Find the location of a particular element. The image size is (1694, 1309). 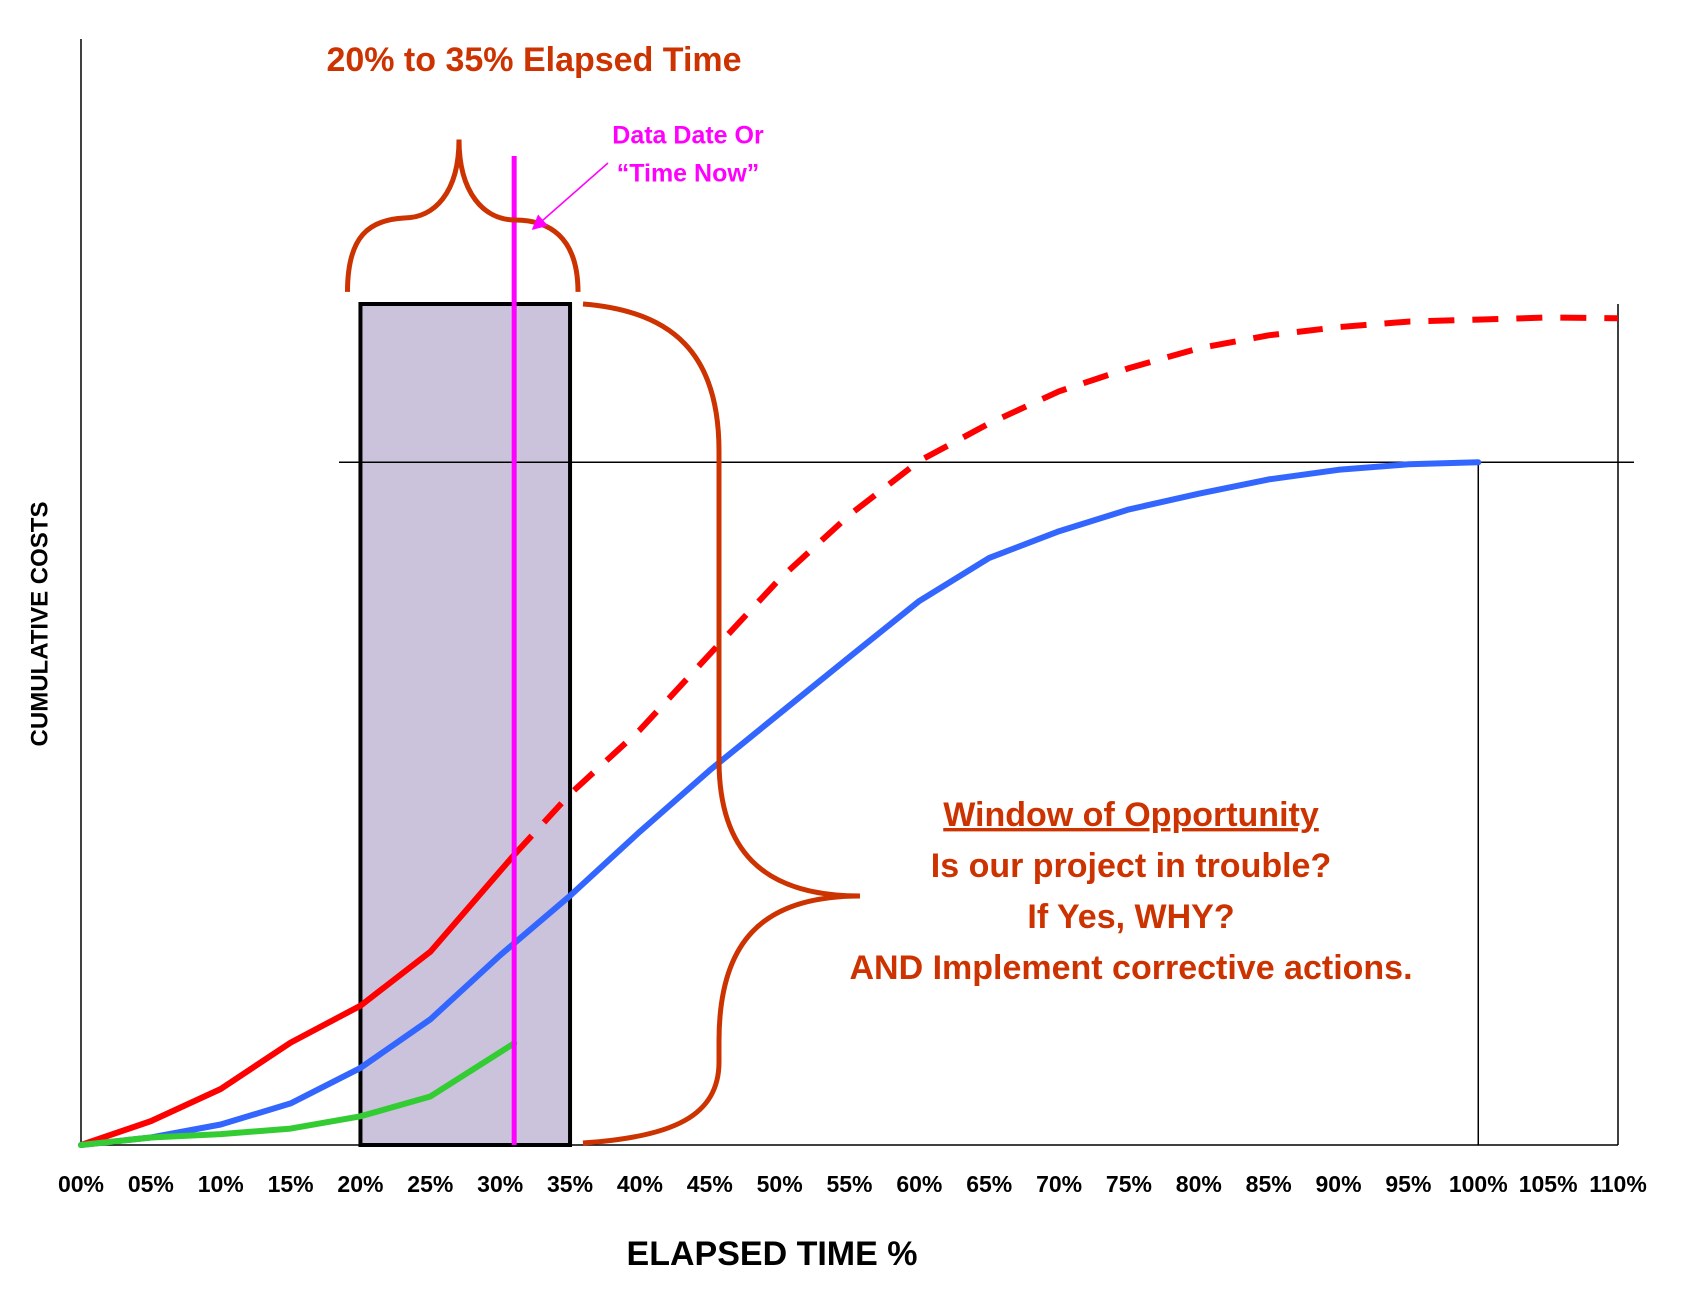

side-brace is located at coordinates (721, 723).